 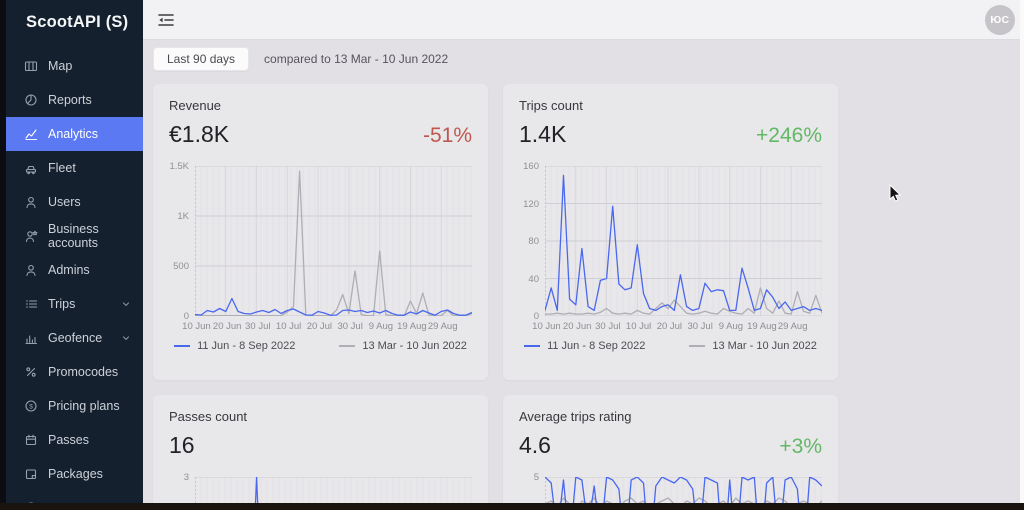 I want to click on sidebar-item-label: Business accounts, so click(x=73, y=236).